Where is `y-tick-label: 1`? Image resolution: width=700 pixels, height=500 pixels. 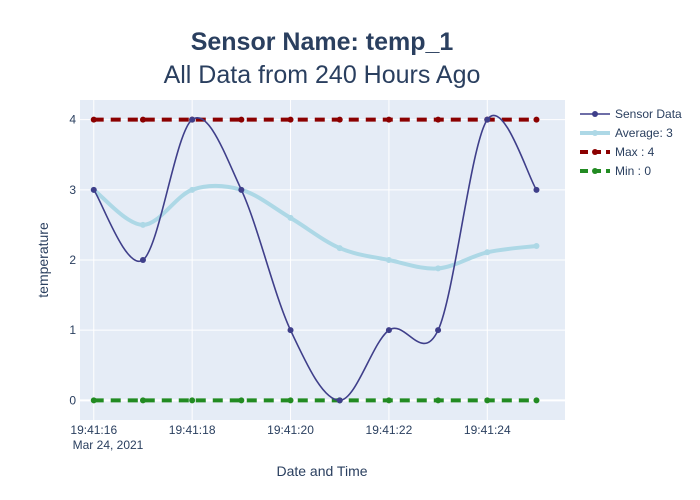
y-tick-label: 1 is located at coordinates (72, 330).